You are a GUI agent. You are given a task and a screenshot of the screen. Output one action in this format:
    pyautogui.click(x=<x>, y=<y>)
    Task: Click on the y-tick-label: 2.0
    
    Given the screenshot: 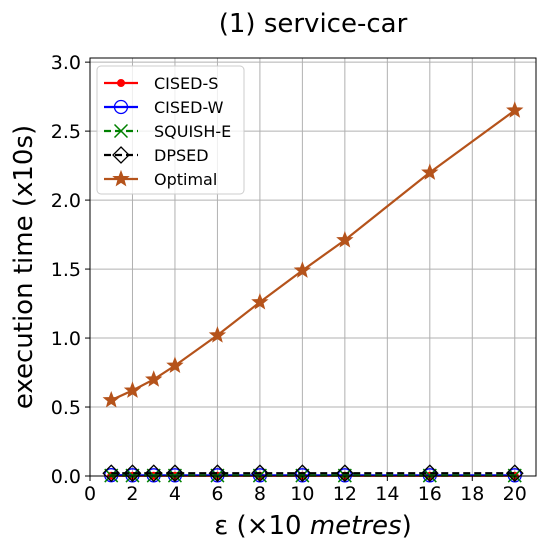 What is the action you would take?
    pyautogui.click(x=66, y=201)
    